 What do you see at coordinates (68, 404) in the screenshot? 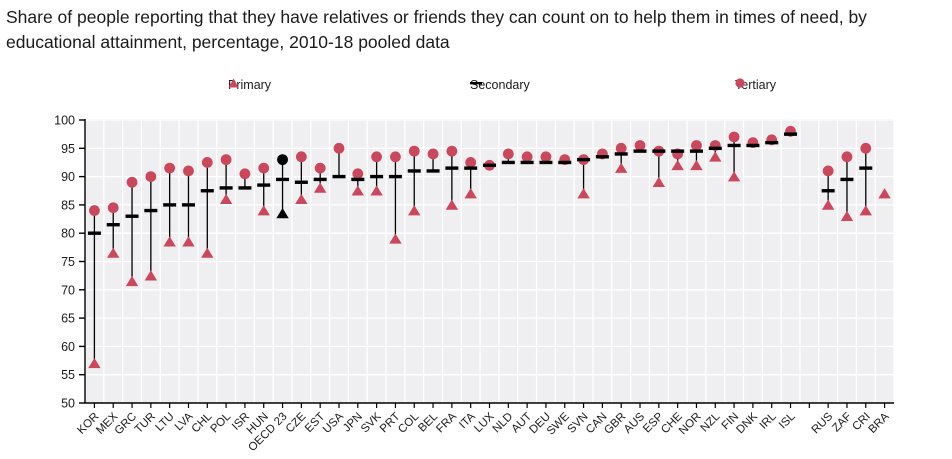
I see `y-tick-label: 50` at bounding box center [68, 404].